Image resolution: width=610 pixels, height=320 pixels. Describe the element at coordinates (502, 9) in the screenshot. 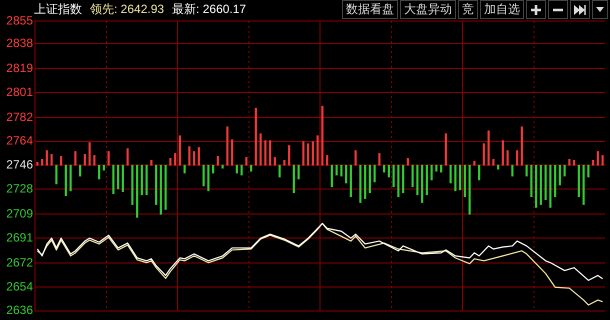

I see `text: 加自选` at that location.